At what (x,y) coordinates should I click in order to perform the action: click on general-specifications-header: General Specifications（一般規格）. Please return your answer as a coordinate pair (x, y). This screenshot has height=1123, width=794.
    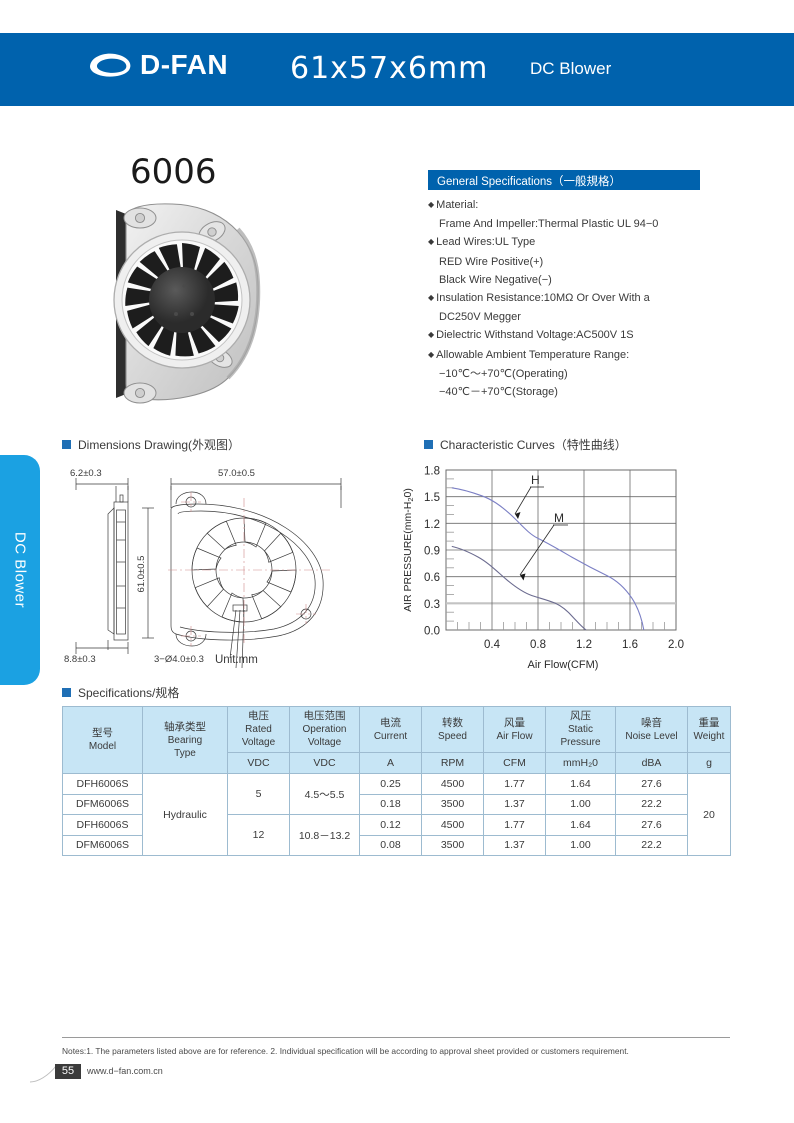
    Looking at the image, I should click on (564, 180).